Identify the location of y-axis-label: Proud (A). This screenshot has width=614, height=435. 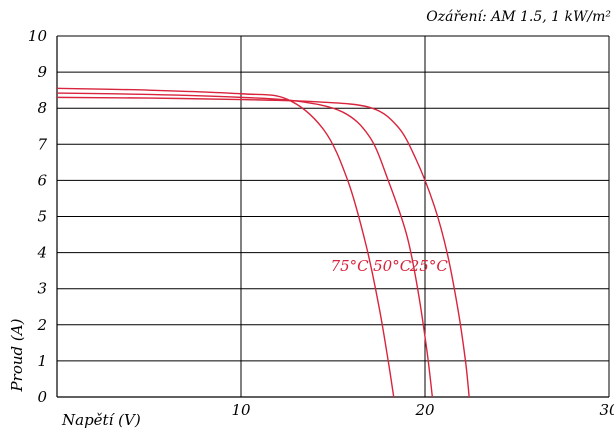
(17, 355).